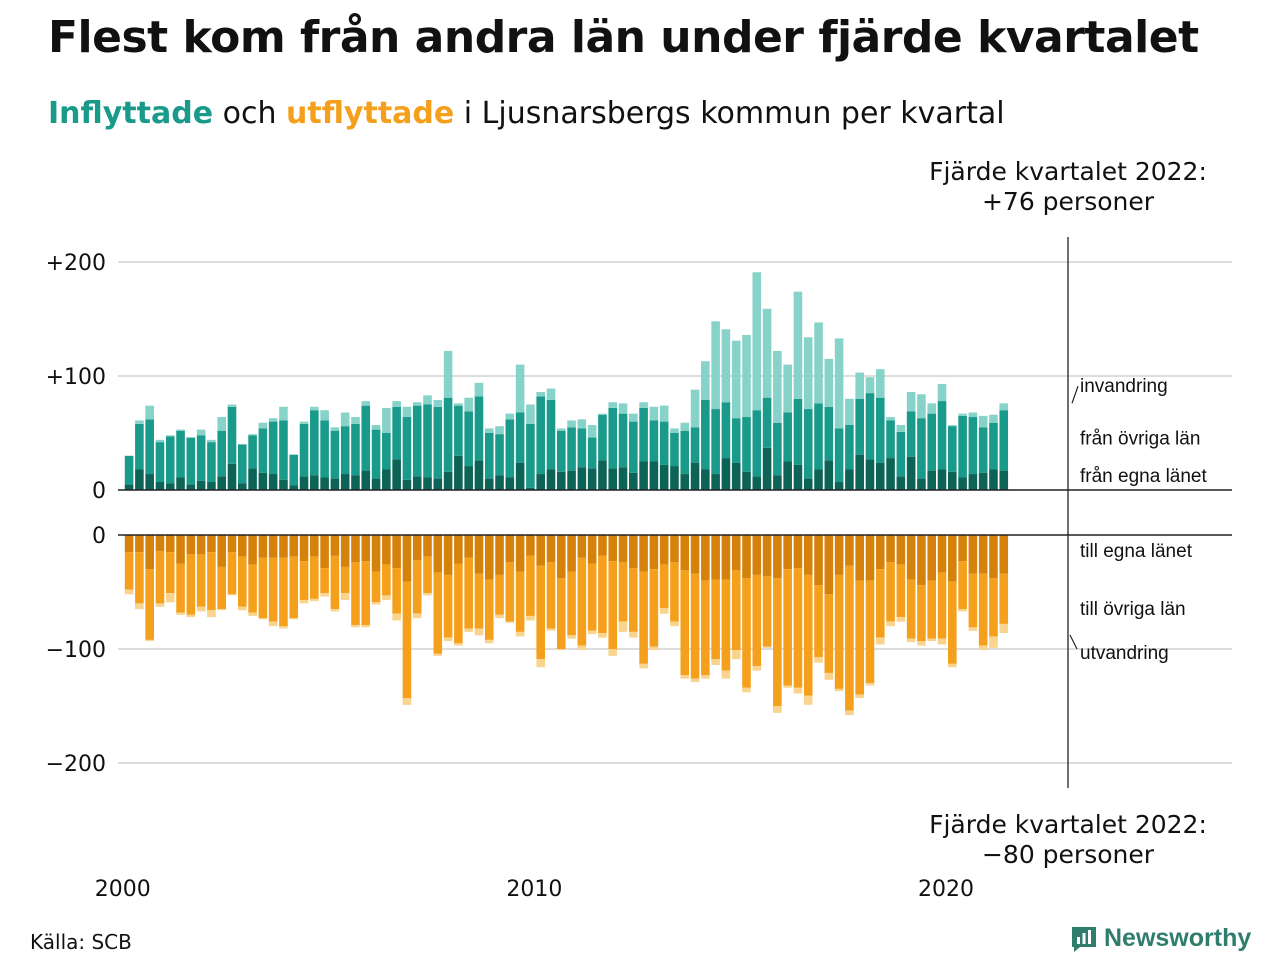  Describe the element at coordinates (1068, 171) in the screenshot. I see `annotation-top-line1: Fjärde kvartalet 2022:` at that location.